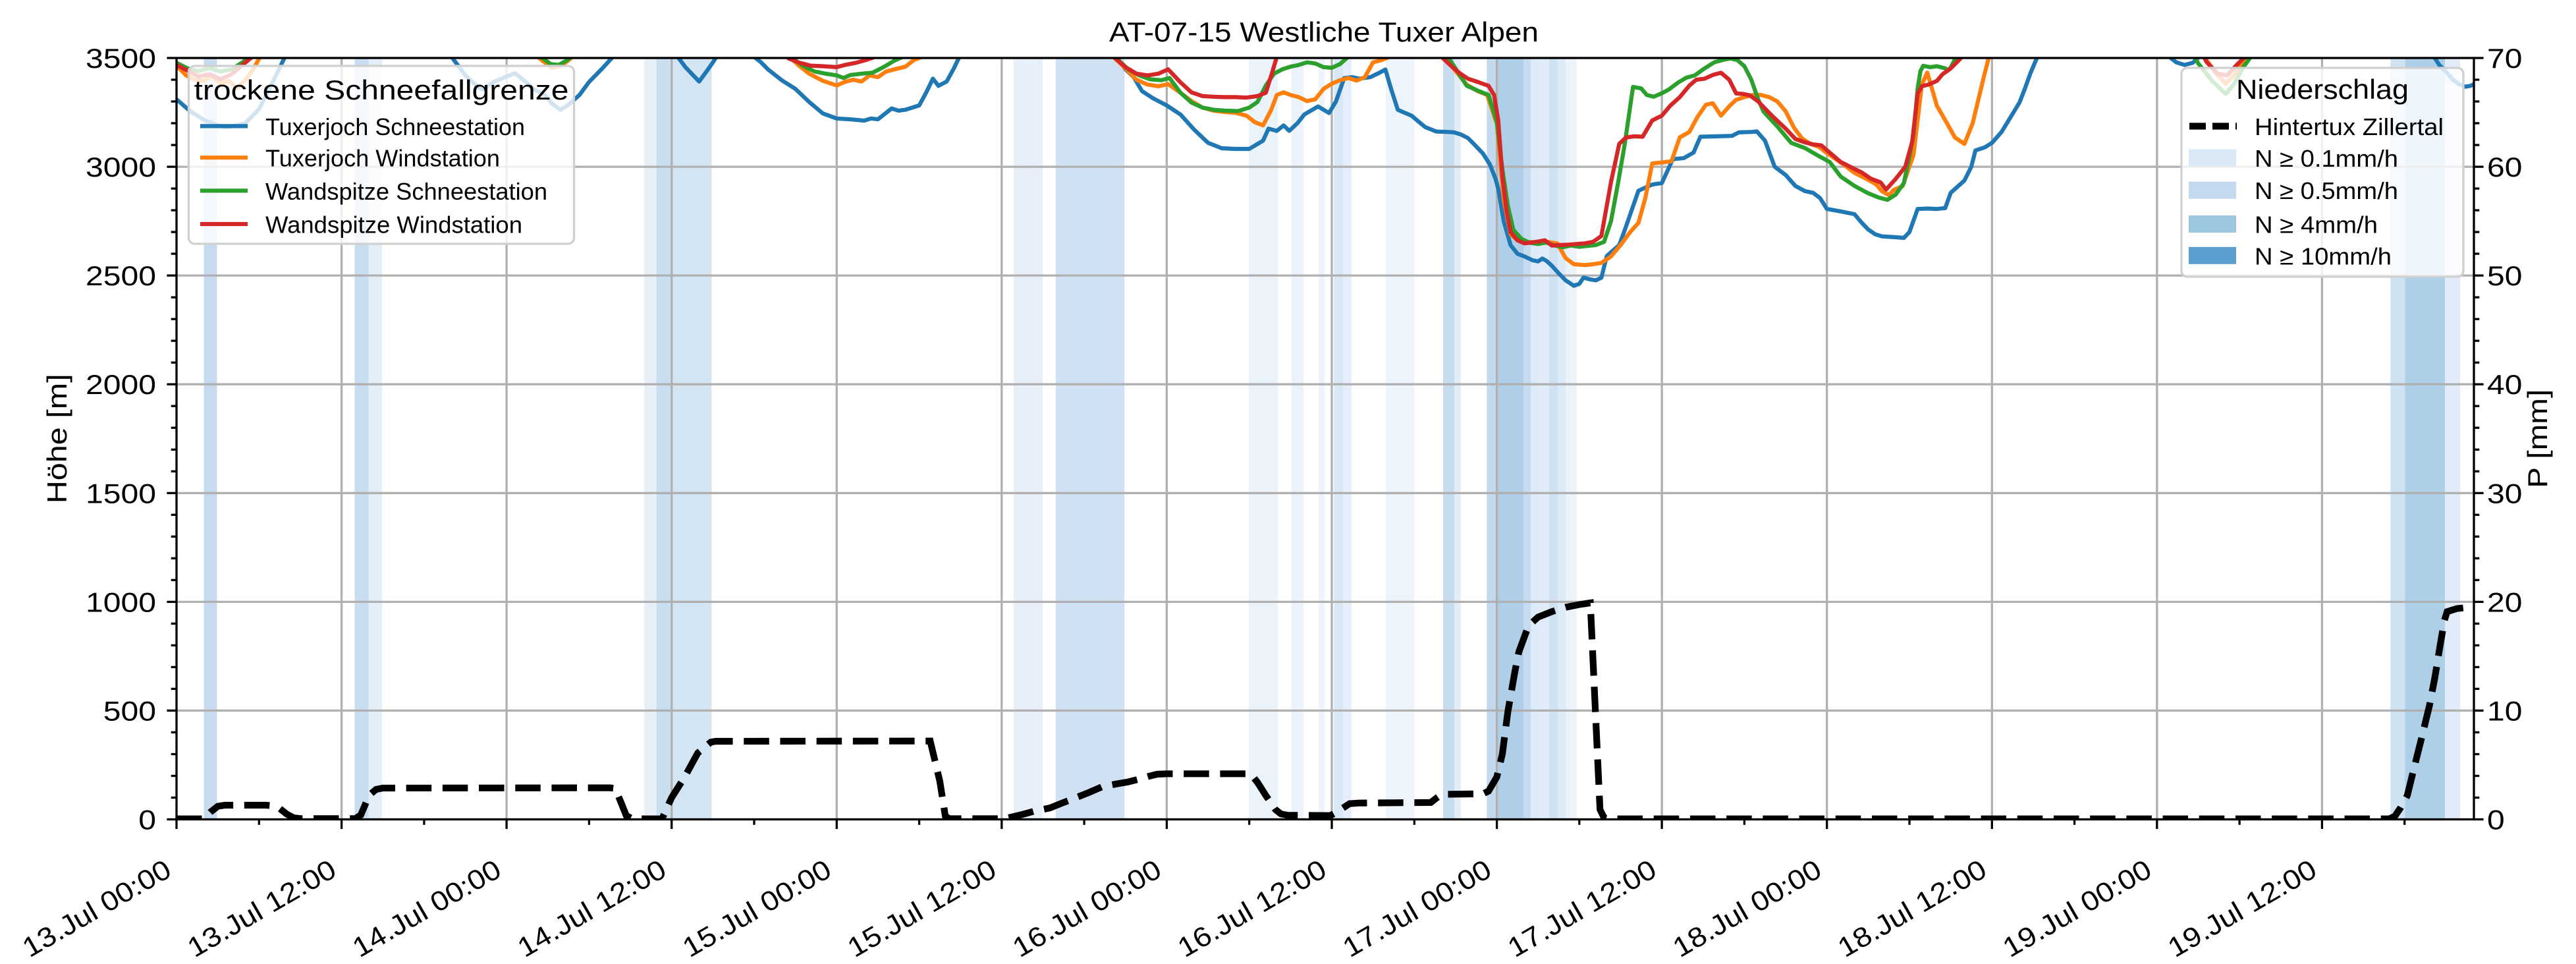  What do you see at coordinates (2349, 127) in the screenshot?
I see `svg-text: Hintertux Zillertal` at bounding box center [2349, 127].